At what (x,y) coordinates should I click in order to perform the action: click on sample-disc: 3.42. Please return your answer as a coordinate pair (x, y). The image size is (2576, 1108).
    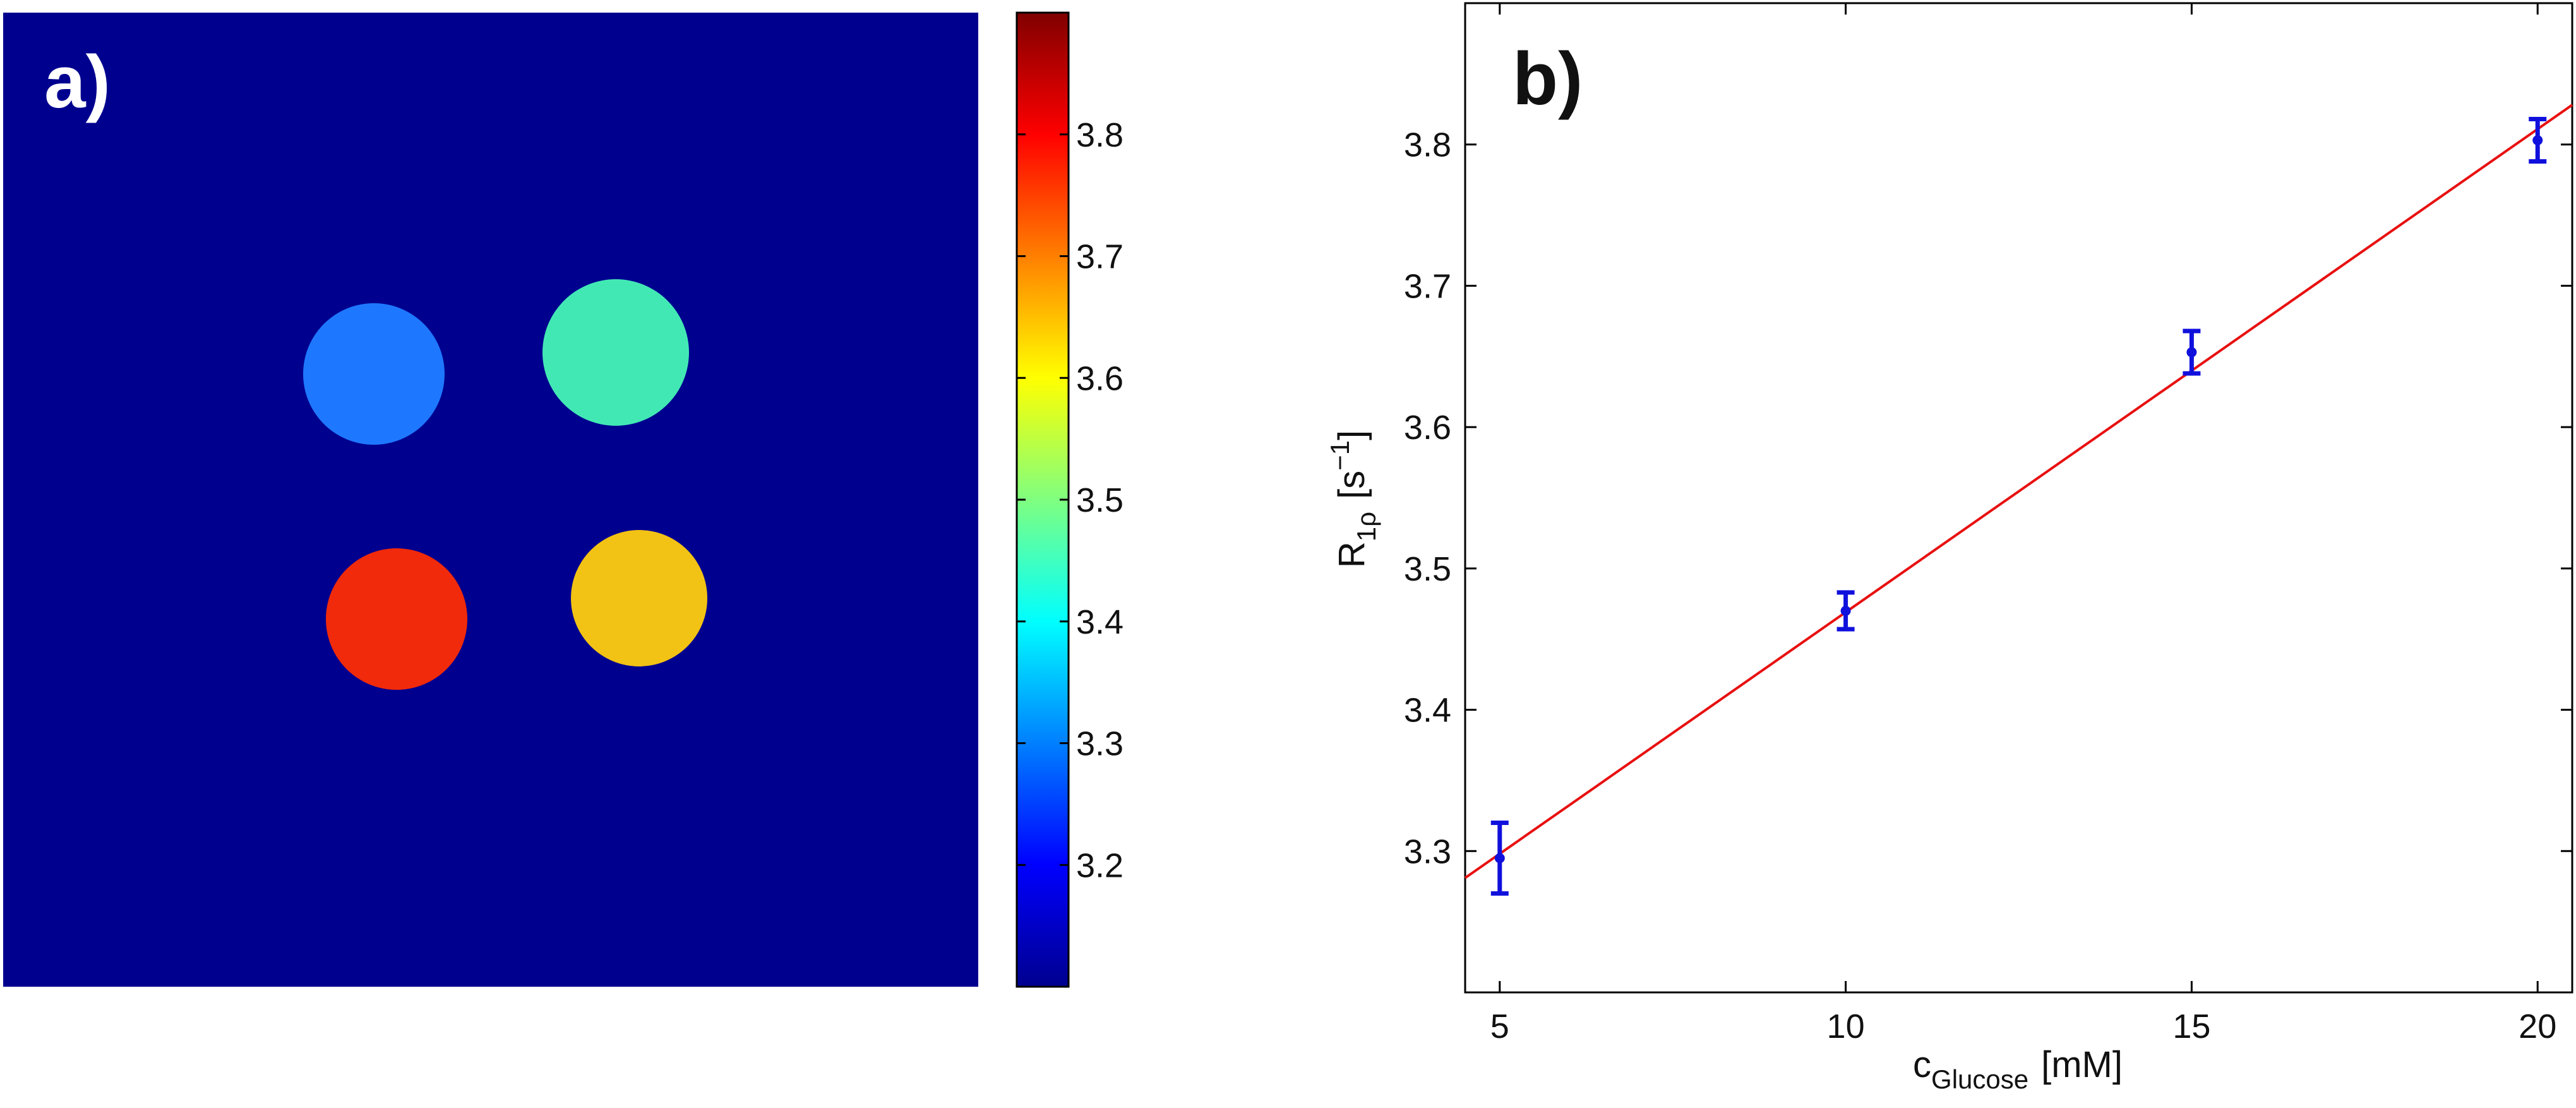
    Looking at the image, I should click on (615, 352).